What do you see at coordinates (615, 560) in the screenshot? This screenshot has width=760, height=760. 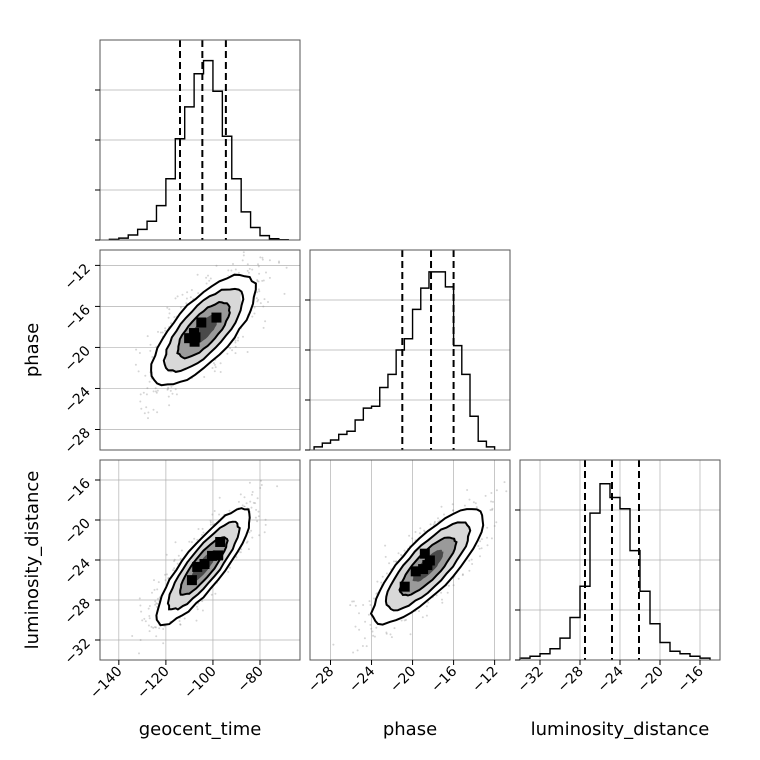 I see `panel-5-histogram` at bounding box center [615, 560].